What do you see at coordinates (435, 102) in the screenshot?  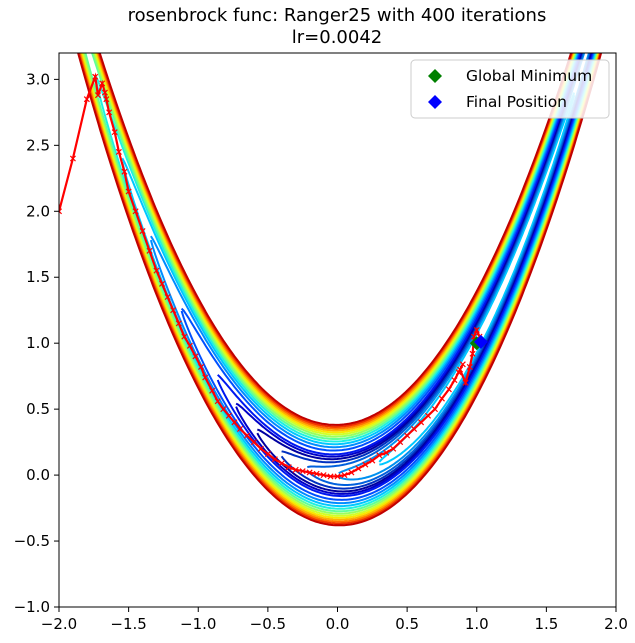 I see `legend-marker-final-position` at bounding box center [435, 102].